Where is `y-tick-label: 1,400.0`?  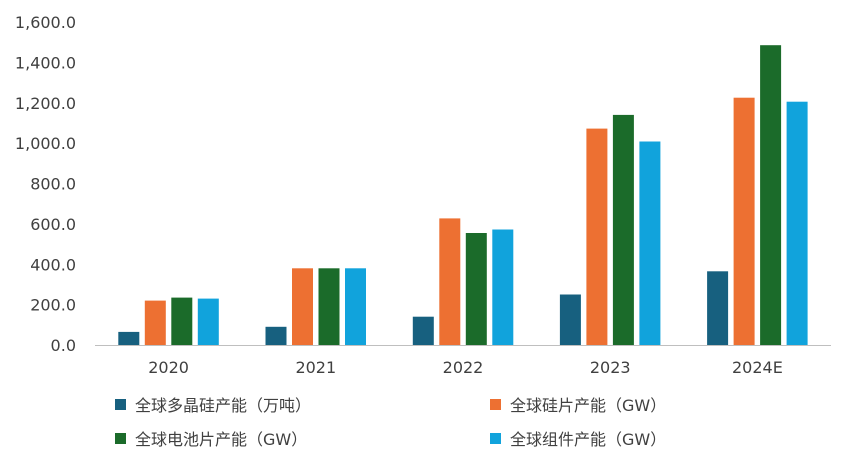
y-tick-label: 1,400.0 is located at coordinates (45, 62).